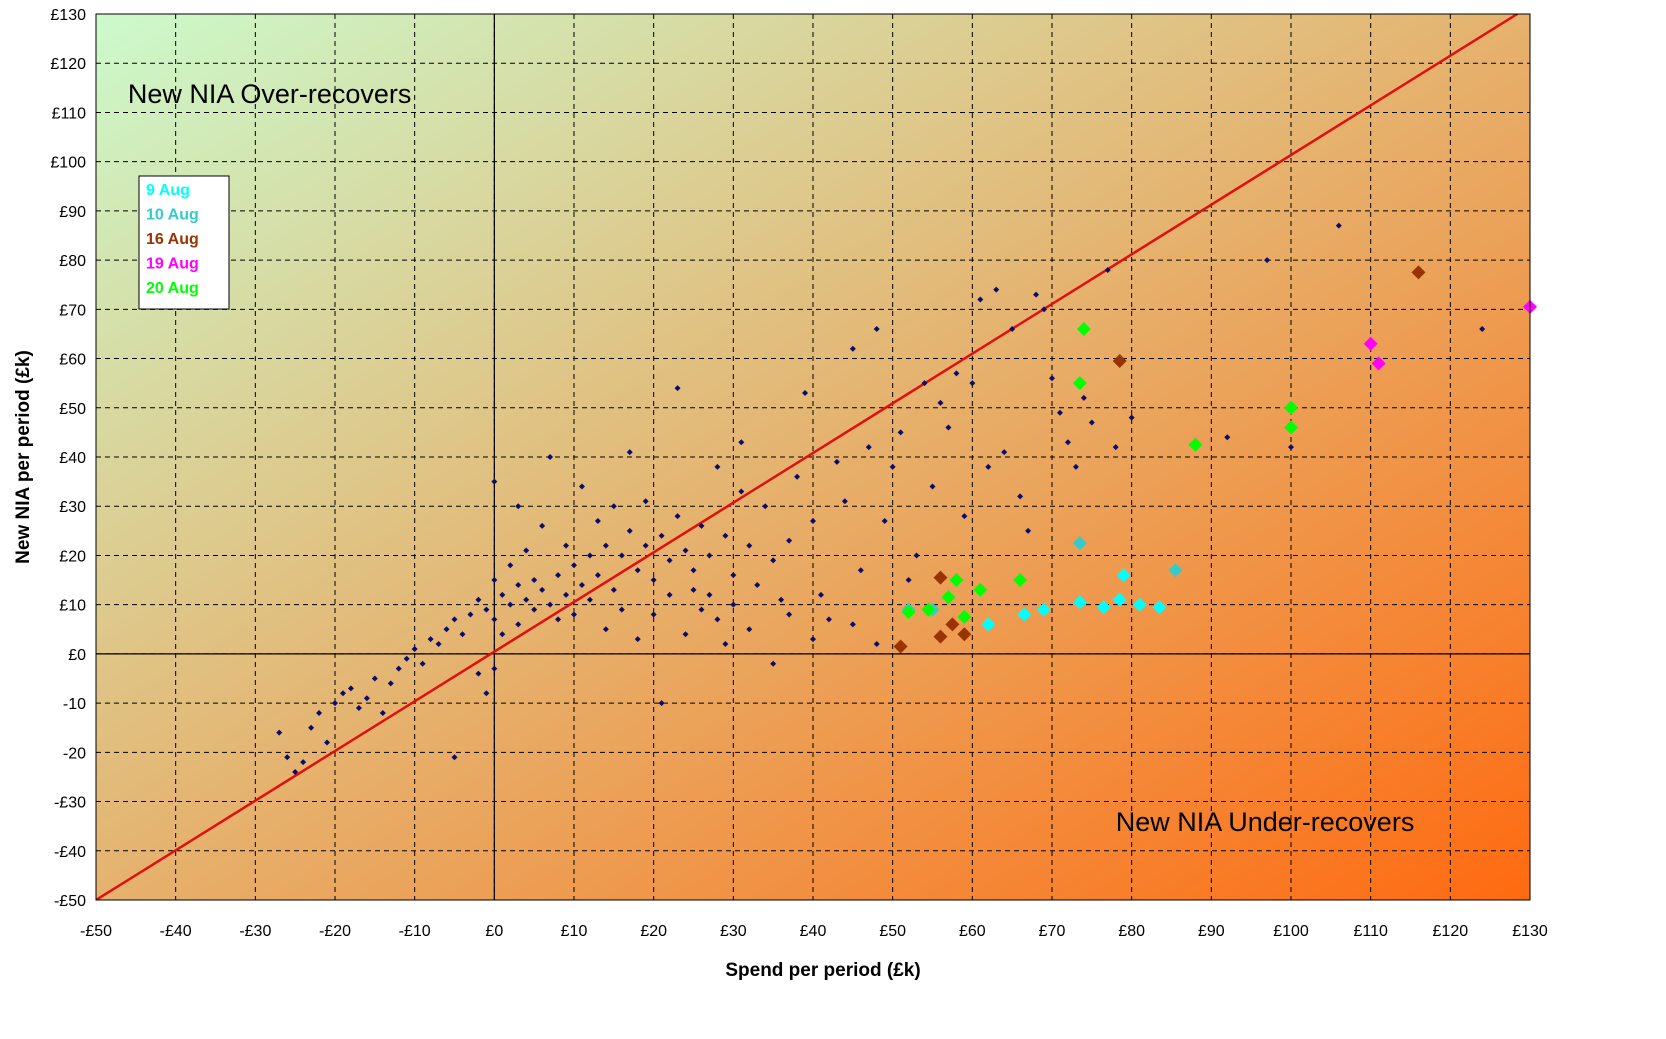 This screenshot has height=1039, width=1666. I want to click on y-tick-label: £60, so click(72, 360).